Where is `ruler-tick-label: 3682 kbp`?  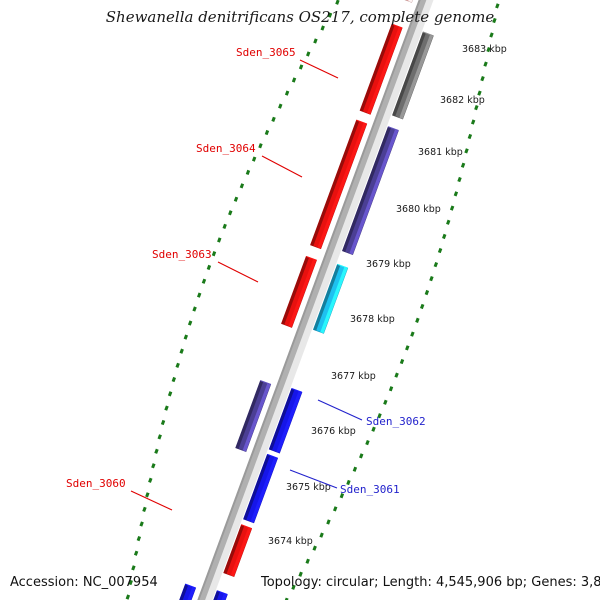 ruler-tick-label: 3682 kbp is located at coordinates (462, 100).